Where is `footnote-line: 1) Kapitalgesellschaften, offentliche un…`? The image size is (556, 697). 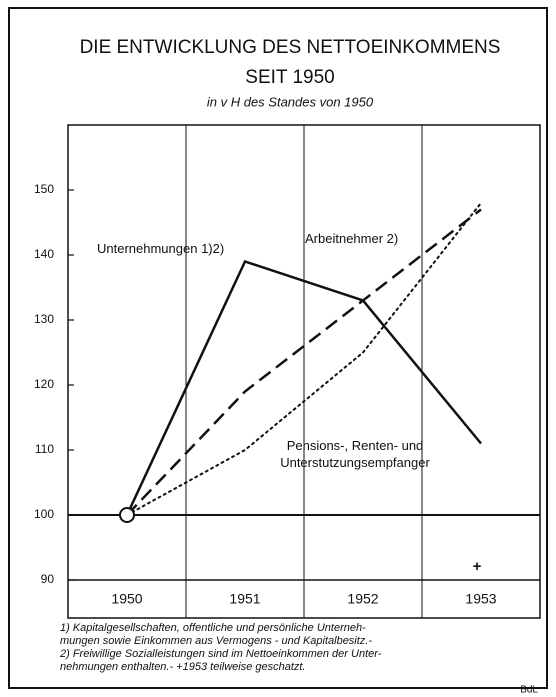 footnote-line: 1) Kapitalgesellschaften, offentliche un… is located at coordinates (213, 628).